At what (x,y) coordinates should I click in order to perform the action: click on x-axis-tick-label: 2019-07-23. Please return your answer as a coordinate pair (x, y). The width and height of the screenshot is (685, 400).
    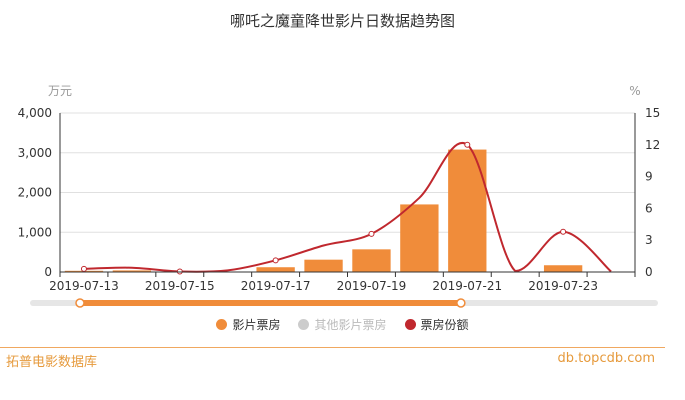
    Looking at the image, I should click on (563, 286).